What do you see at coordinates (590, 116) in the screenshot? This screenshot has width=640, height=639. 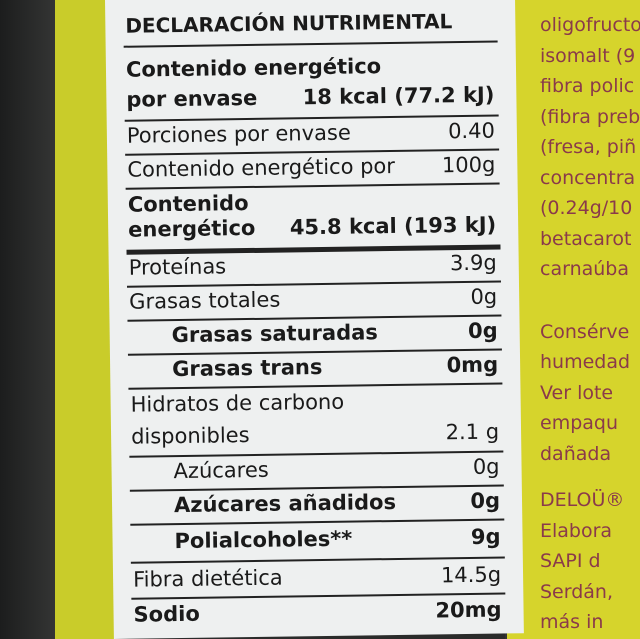 I see `side-line: (fibra preb` at bounding box center [590, 116].